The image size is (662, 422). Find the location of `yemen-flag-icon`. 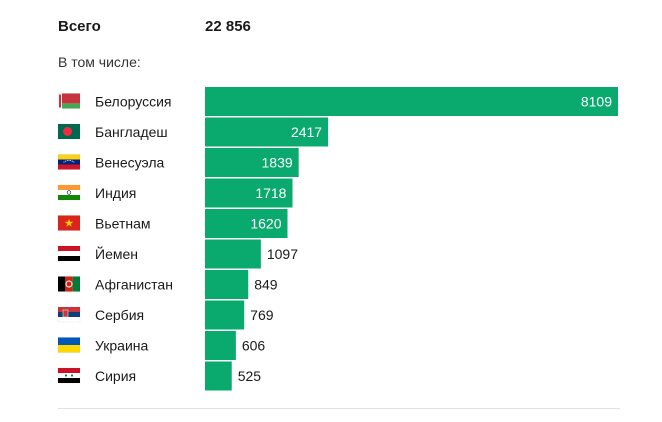

yemen-flag-icon is located at coordinates (69, 253).